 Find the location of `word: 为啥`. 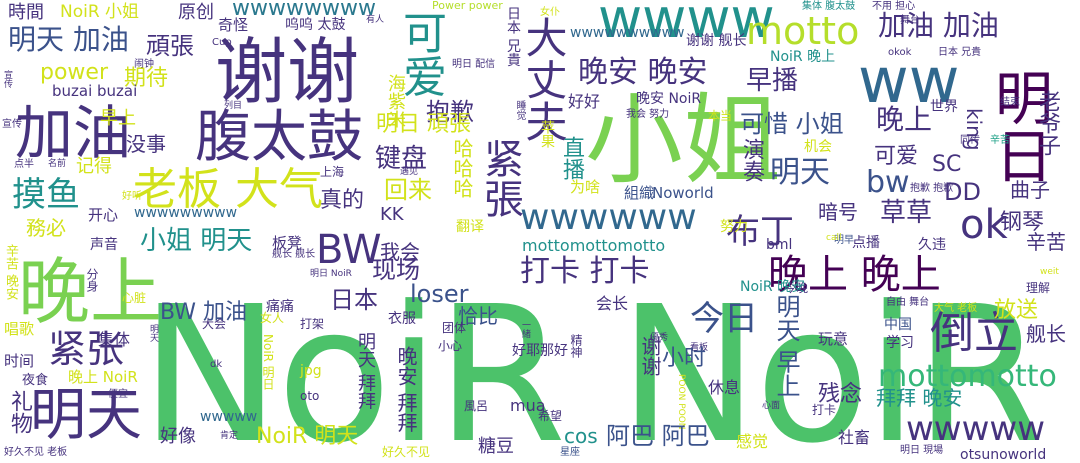

word: 为啥 is located at coordinates (585, 187).